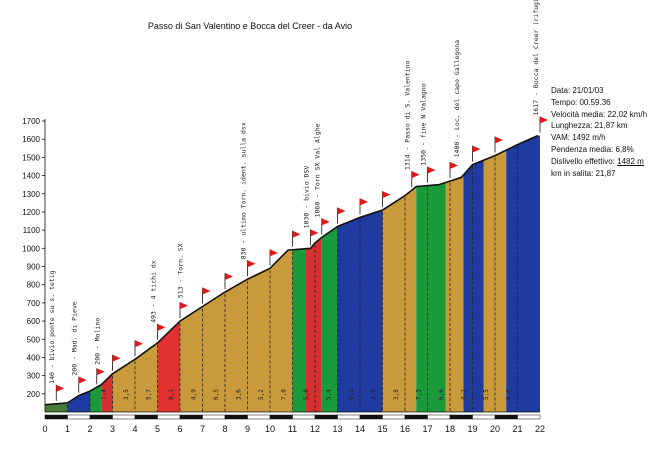 This screenshot has width=649, height=450. Describe the element at coordinates (31, 121) in the screenshot. I see `y-tick-label: 1700` at that location.